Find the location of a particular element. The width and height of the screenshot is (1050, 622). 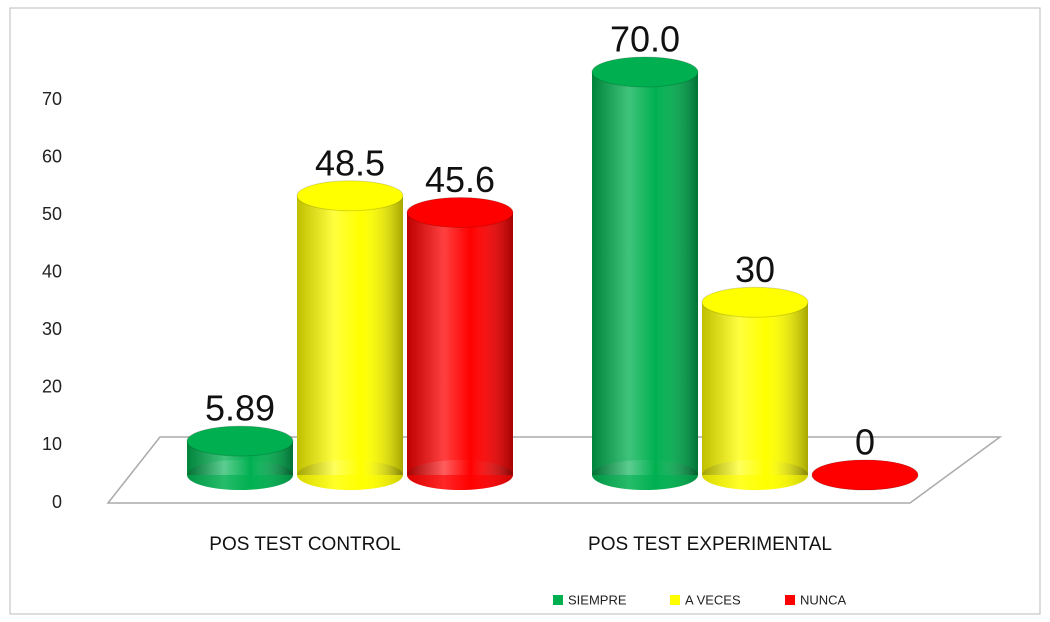

value-label: 70.0 is located at coordinates (645, 39).